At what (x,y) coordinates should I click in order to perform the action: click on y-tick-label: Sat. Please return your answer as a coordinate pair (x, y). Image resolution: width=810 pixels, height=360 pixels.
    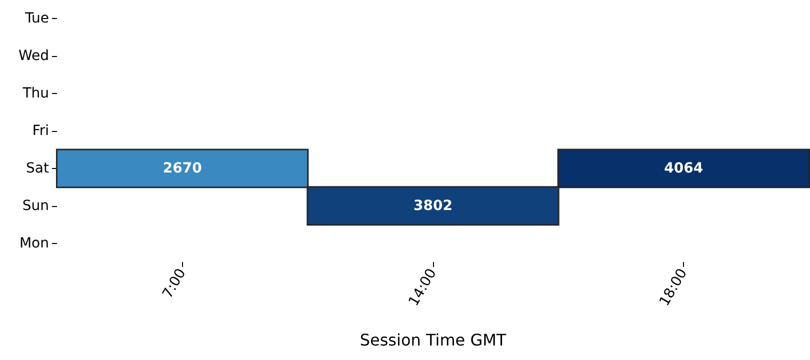
    Looking at the image, I should click on (38, 168).